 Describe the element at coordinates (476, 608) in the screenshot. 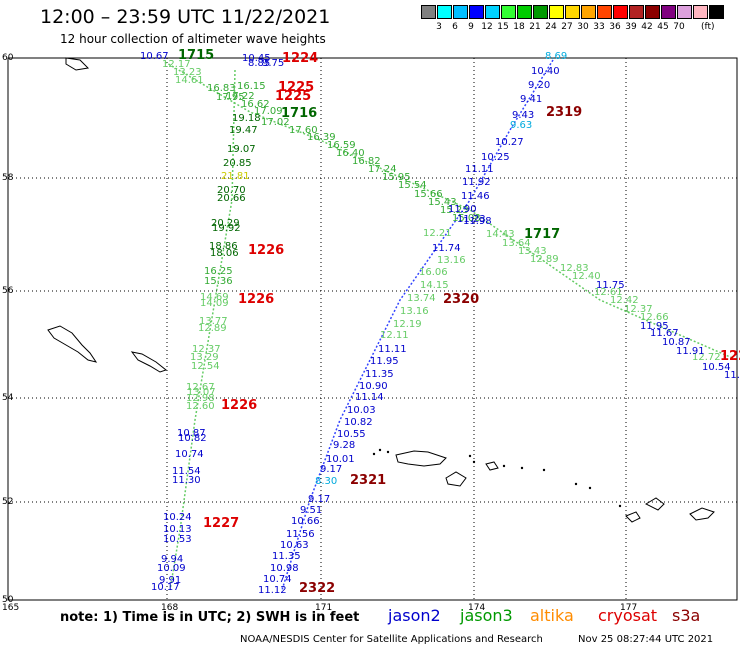

I see `lon-tick-label: 174` at that location.